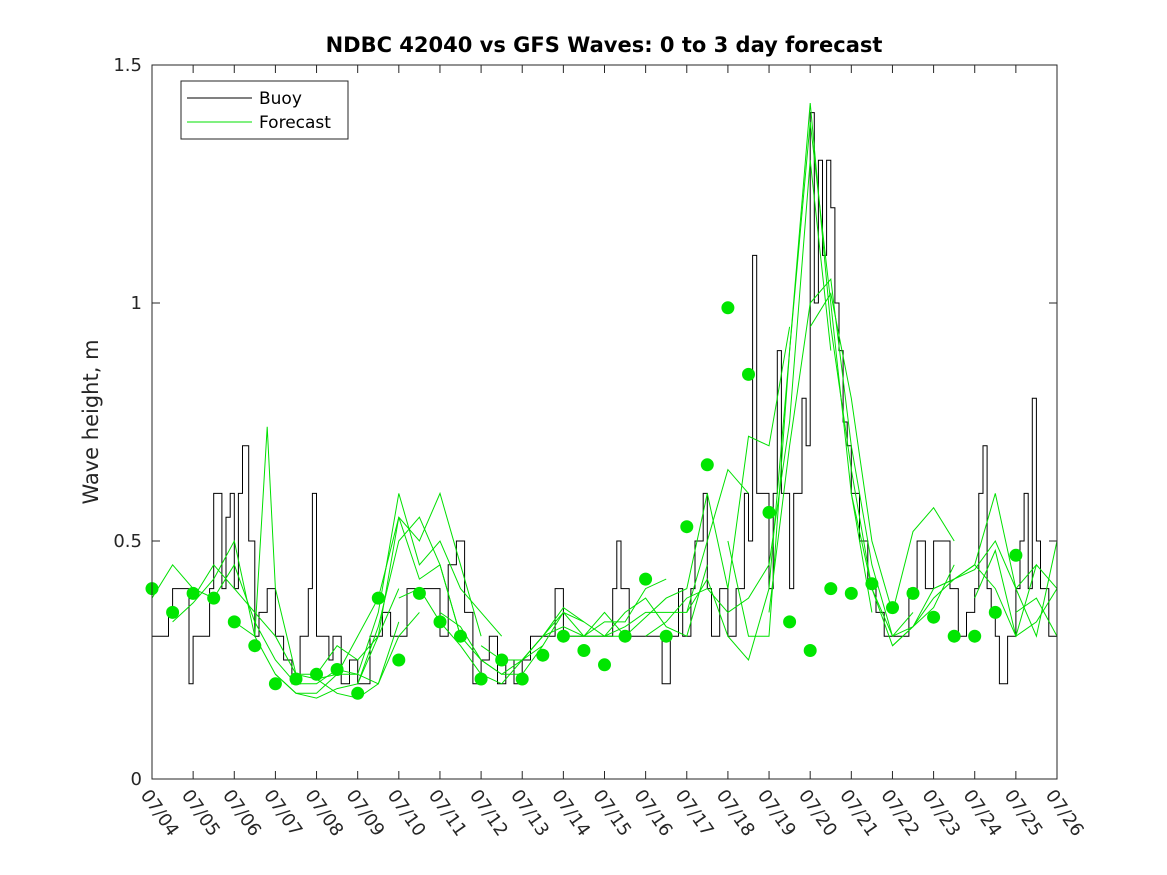 This screenshot has width=1167, height=875. I want to click on legend-forecast-label: Forecast, so click(295, 123).